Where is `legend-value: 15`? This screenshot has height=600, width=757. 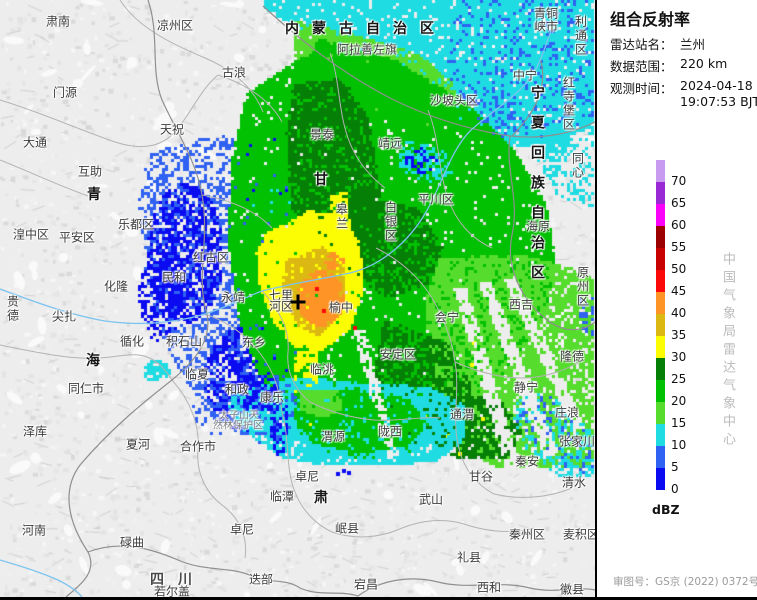
legend-value: 15 is located at coordinates (679, 423).